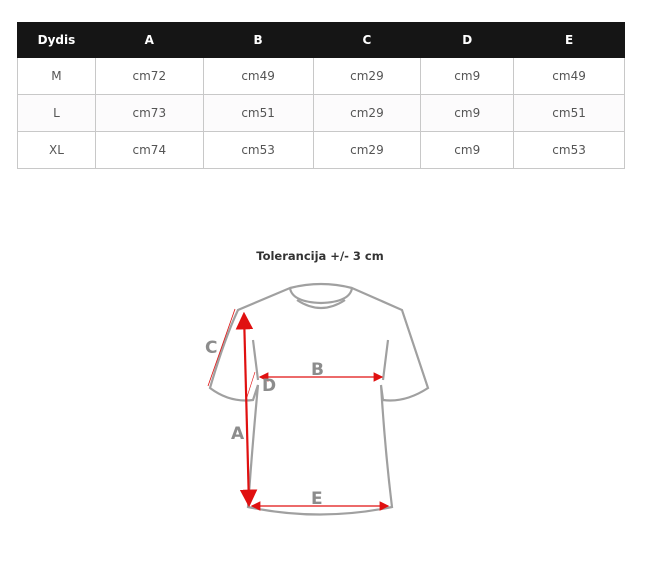 This screenshot has height=561, width=647. Describe the element at coordinates (56, 40) in the screenshot. I see `header-size: Dydis` at that location.